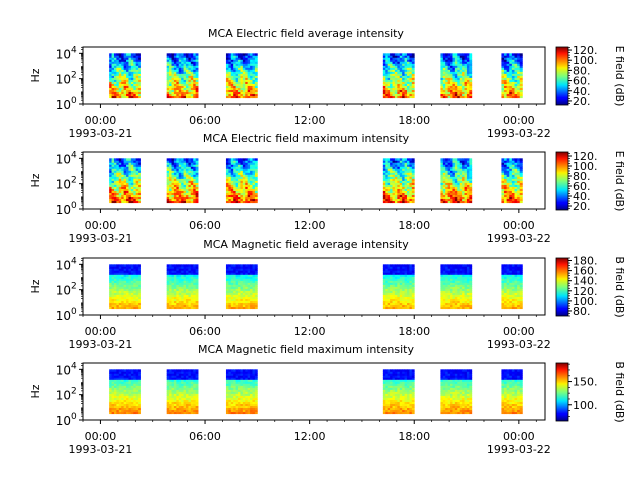 This screenshot has height=480, width=640. What do you see at coordinates (582, 206) in the screenshot?
I see `colorbar-tick-label: 20.` at bounding box center [582, 206].